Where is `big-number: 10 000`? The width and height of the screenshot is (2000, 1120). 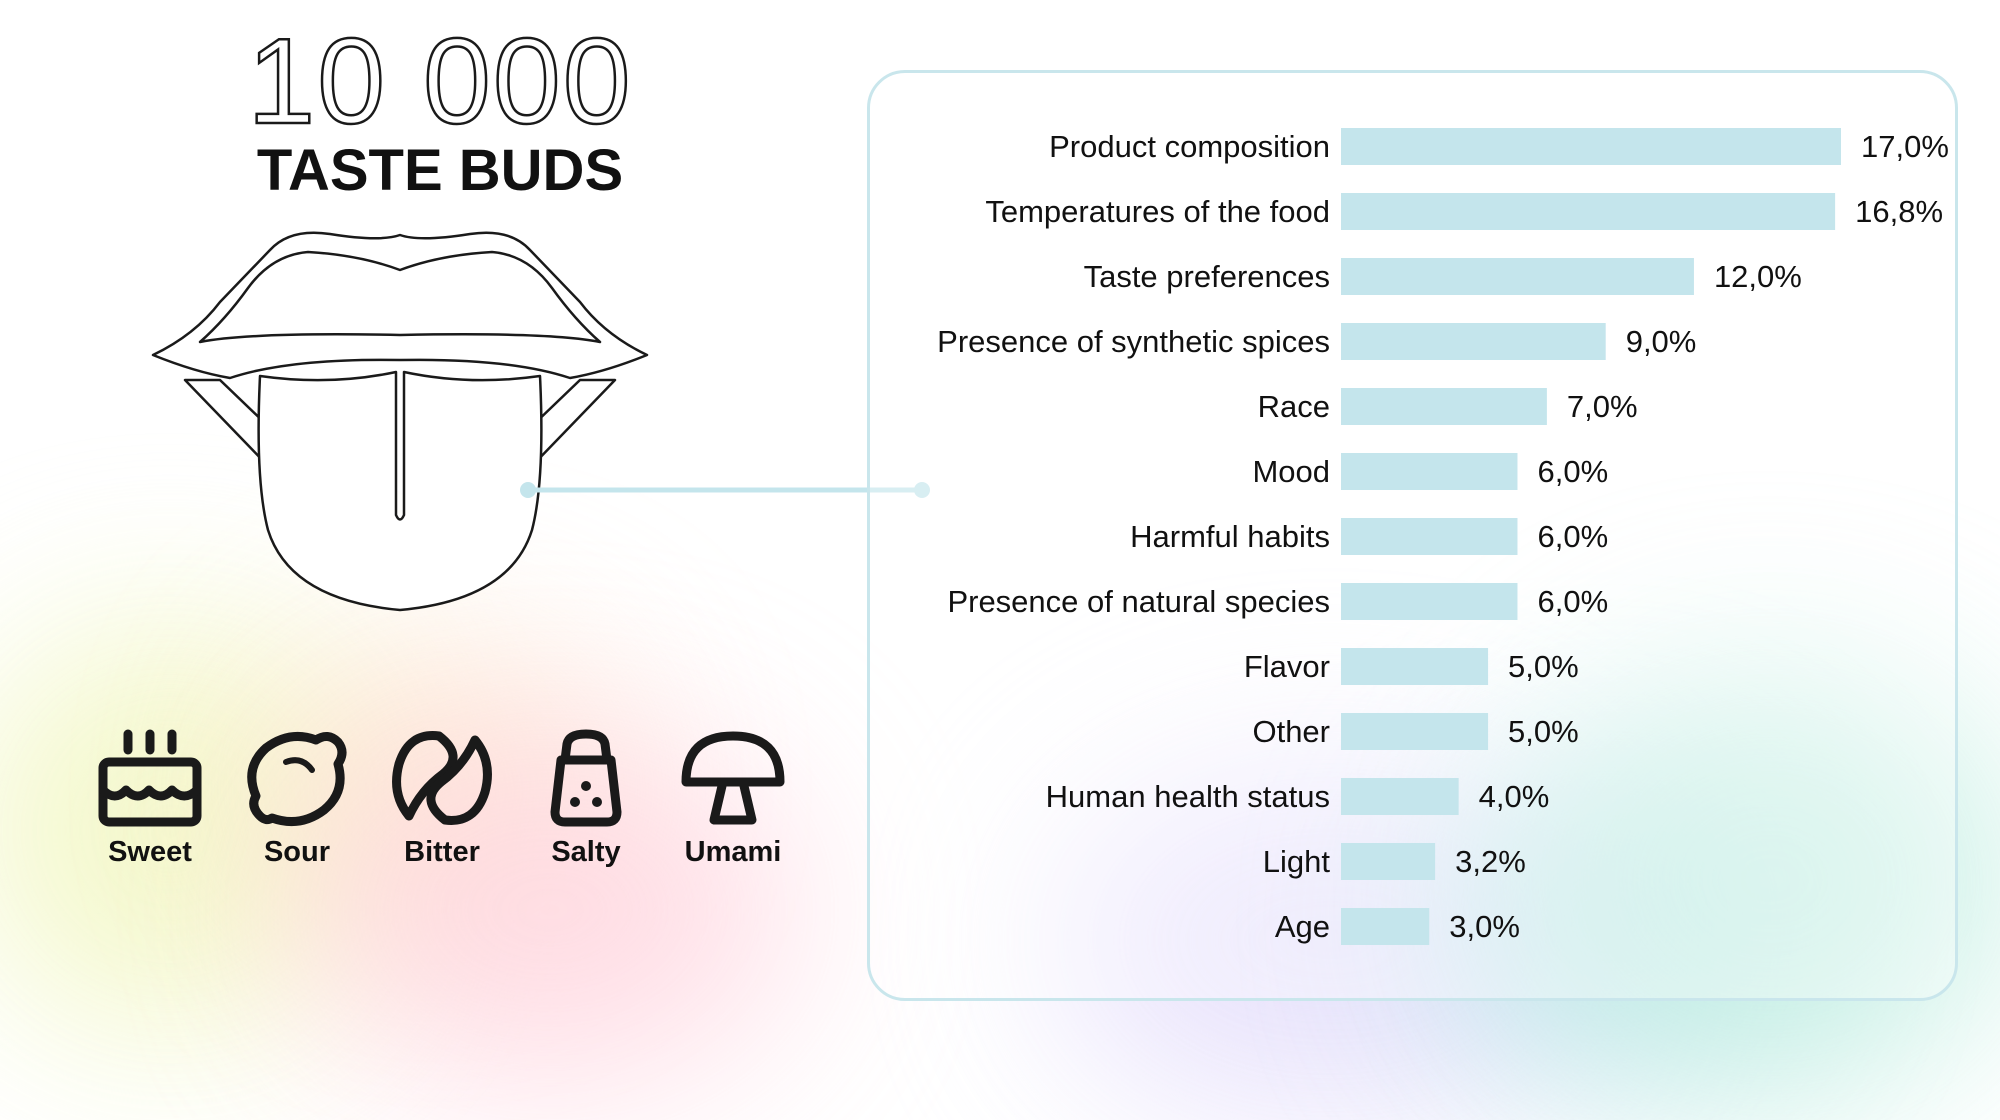 big-number: 10 000 is located at coordinates (439, 81).